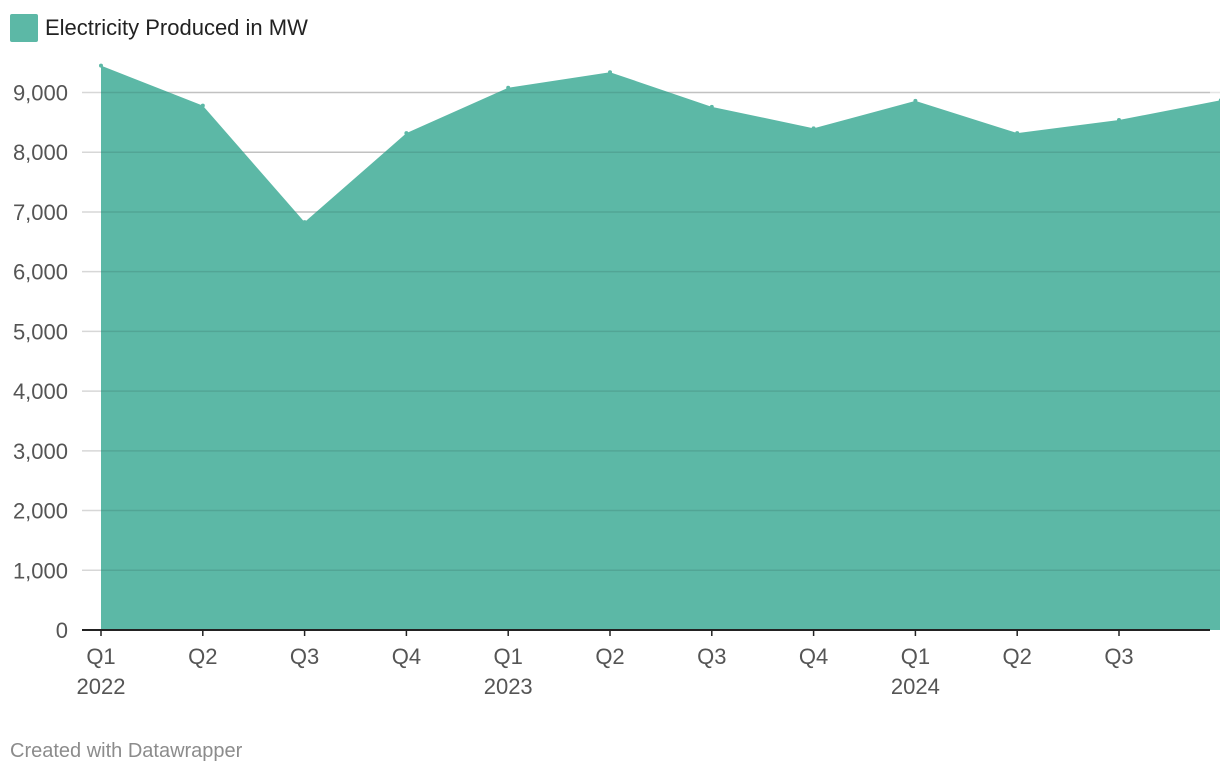  What do you see at coordinates (40, 212) in the screenshot?
I see `y-tick-label: 7,000` at bounding box center [40, 212].